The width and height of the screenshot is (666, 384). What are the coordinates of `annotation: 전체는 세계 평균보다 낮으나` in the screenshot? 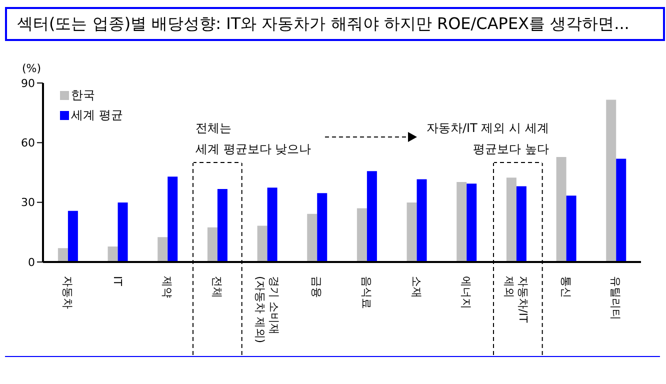 It's located at (254, 138).